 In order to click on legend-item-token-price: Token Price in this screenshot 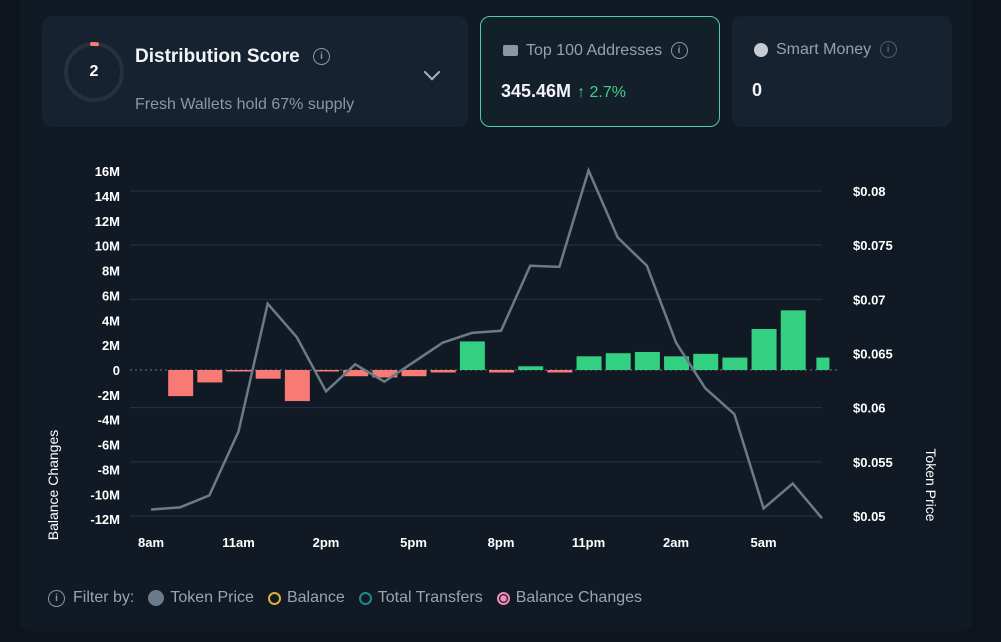, I will do `click(201, 598)`.